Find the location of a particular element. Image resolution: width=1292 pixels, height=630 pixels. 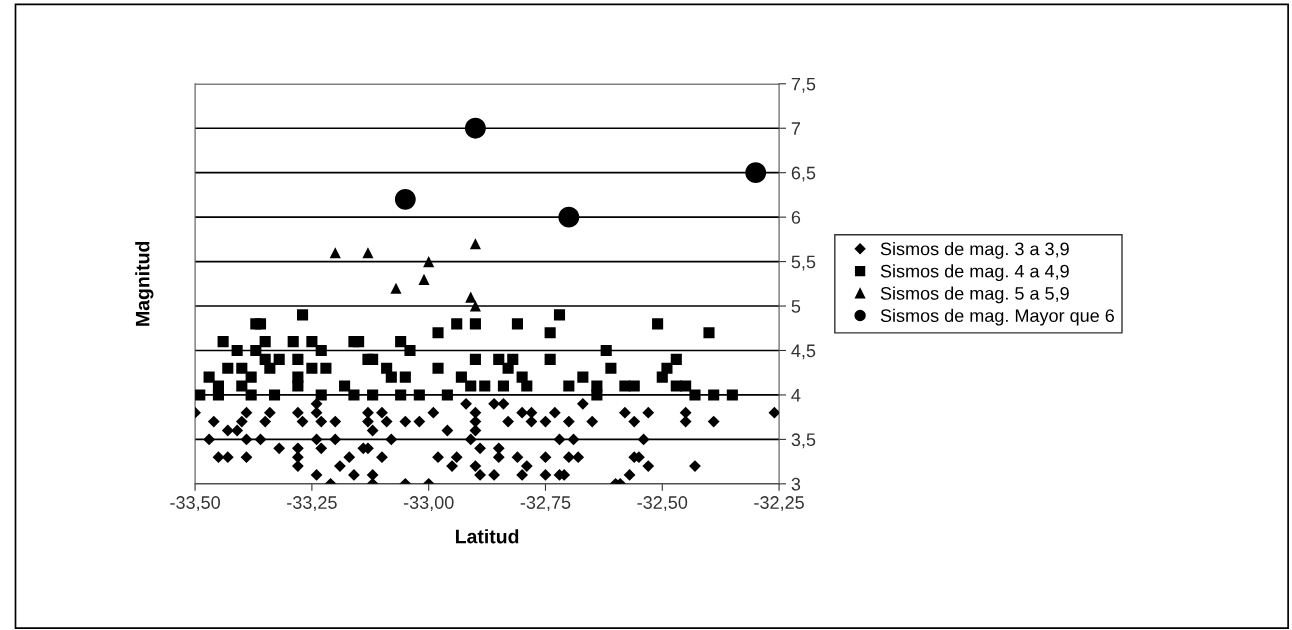

x-tick-label: -32,50 is located at coordinates (662, 504).